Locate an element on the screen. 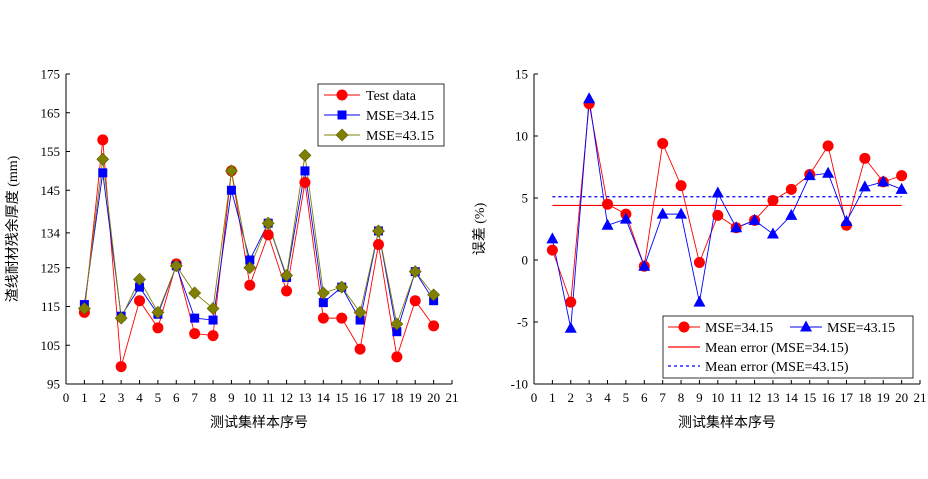 This screenshot has height=479, width=928. y-tick-label: 15 is located at coordinates (521, 74).